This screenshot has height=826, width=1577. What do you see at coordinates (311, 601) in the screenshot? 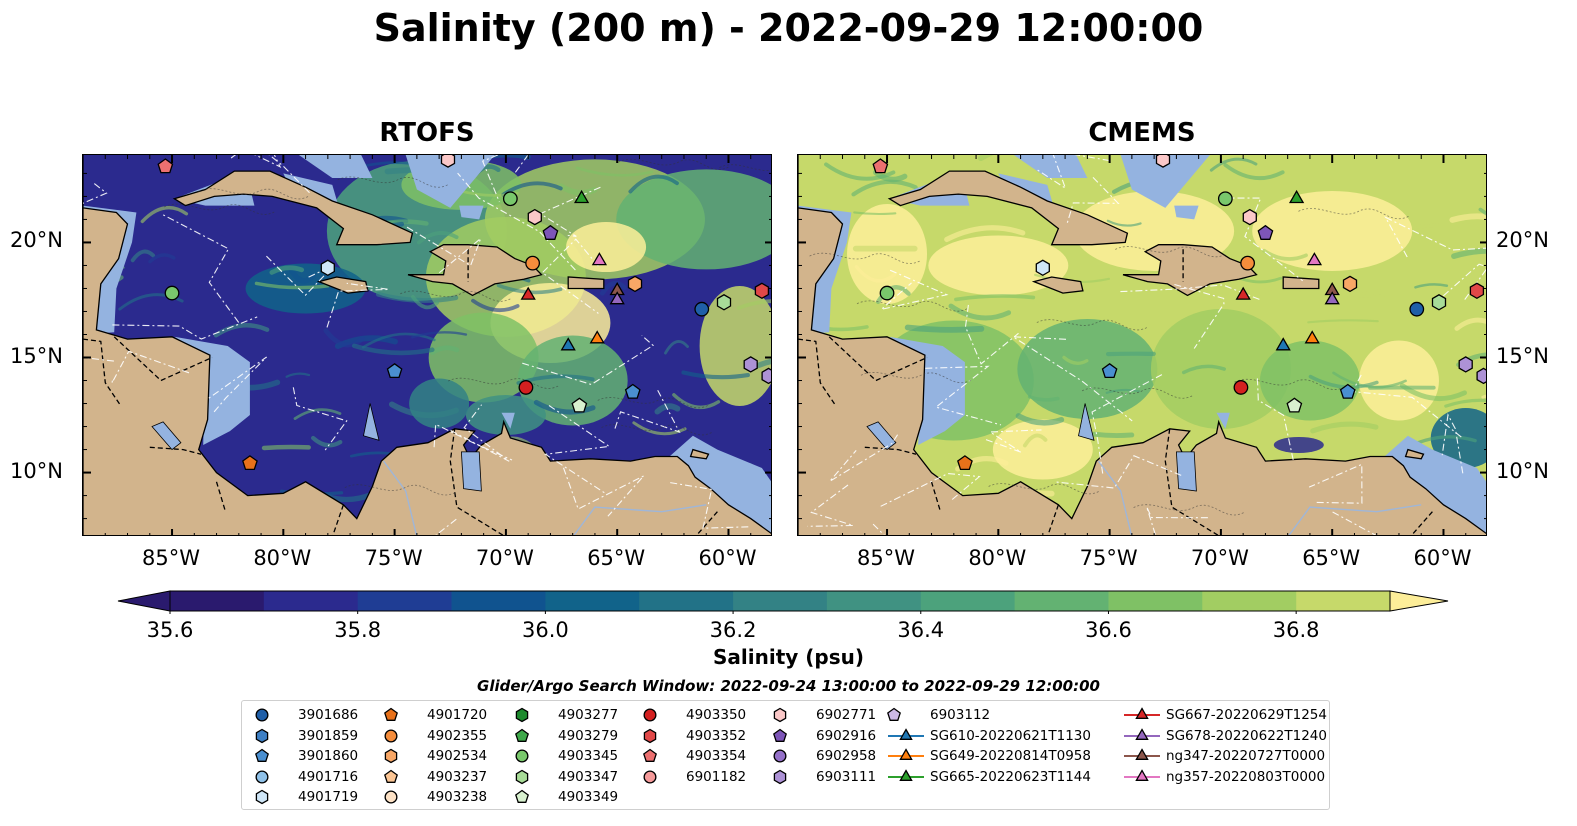
I see `colorbar-segment` at bounding box center [311, 601].